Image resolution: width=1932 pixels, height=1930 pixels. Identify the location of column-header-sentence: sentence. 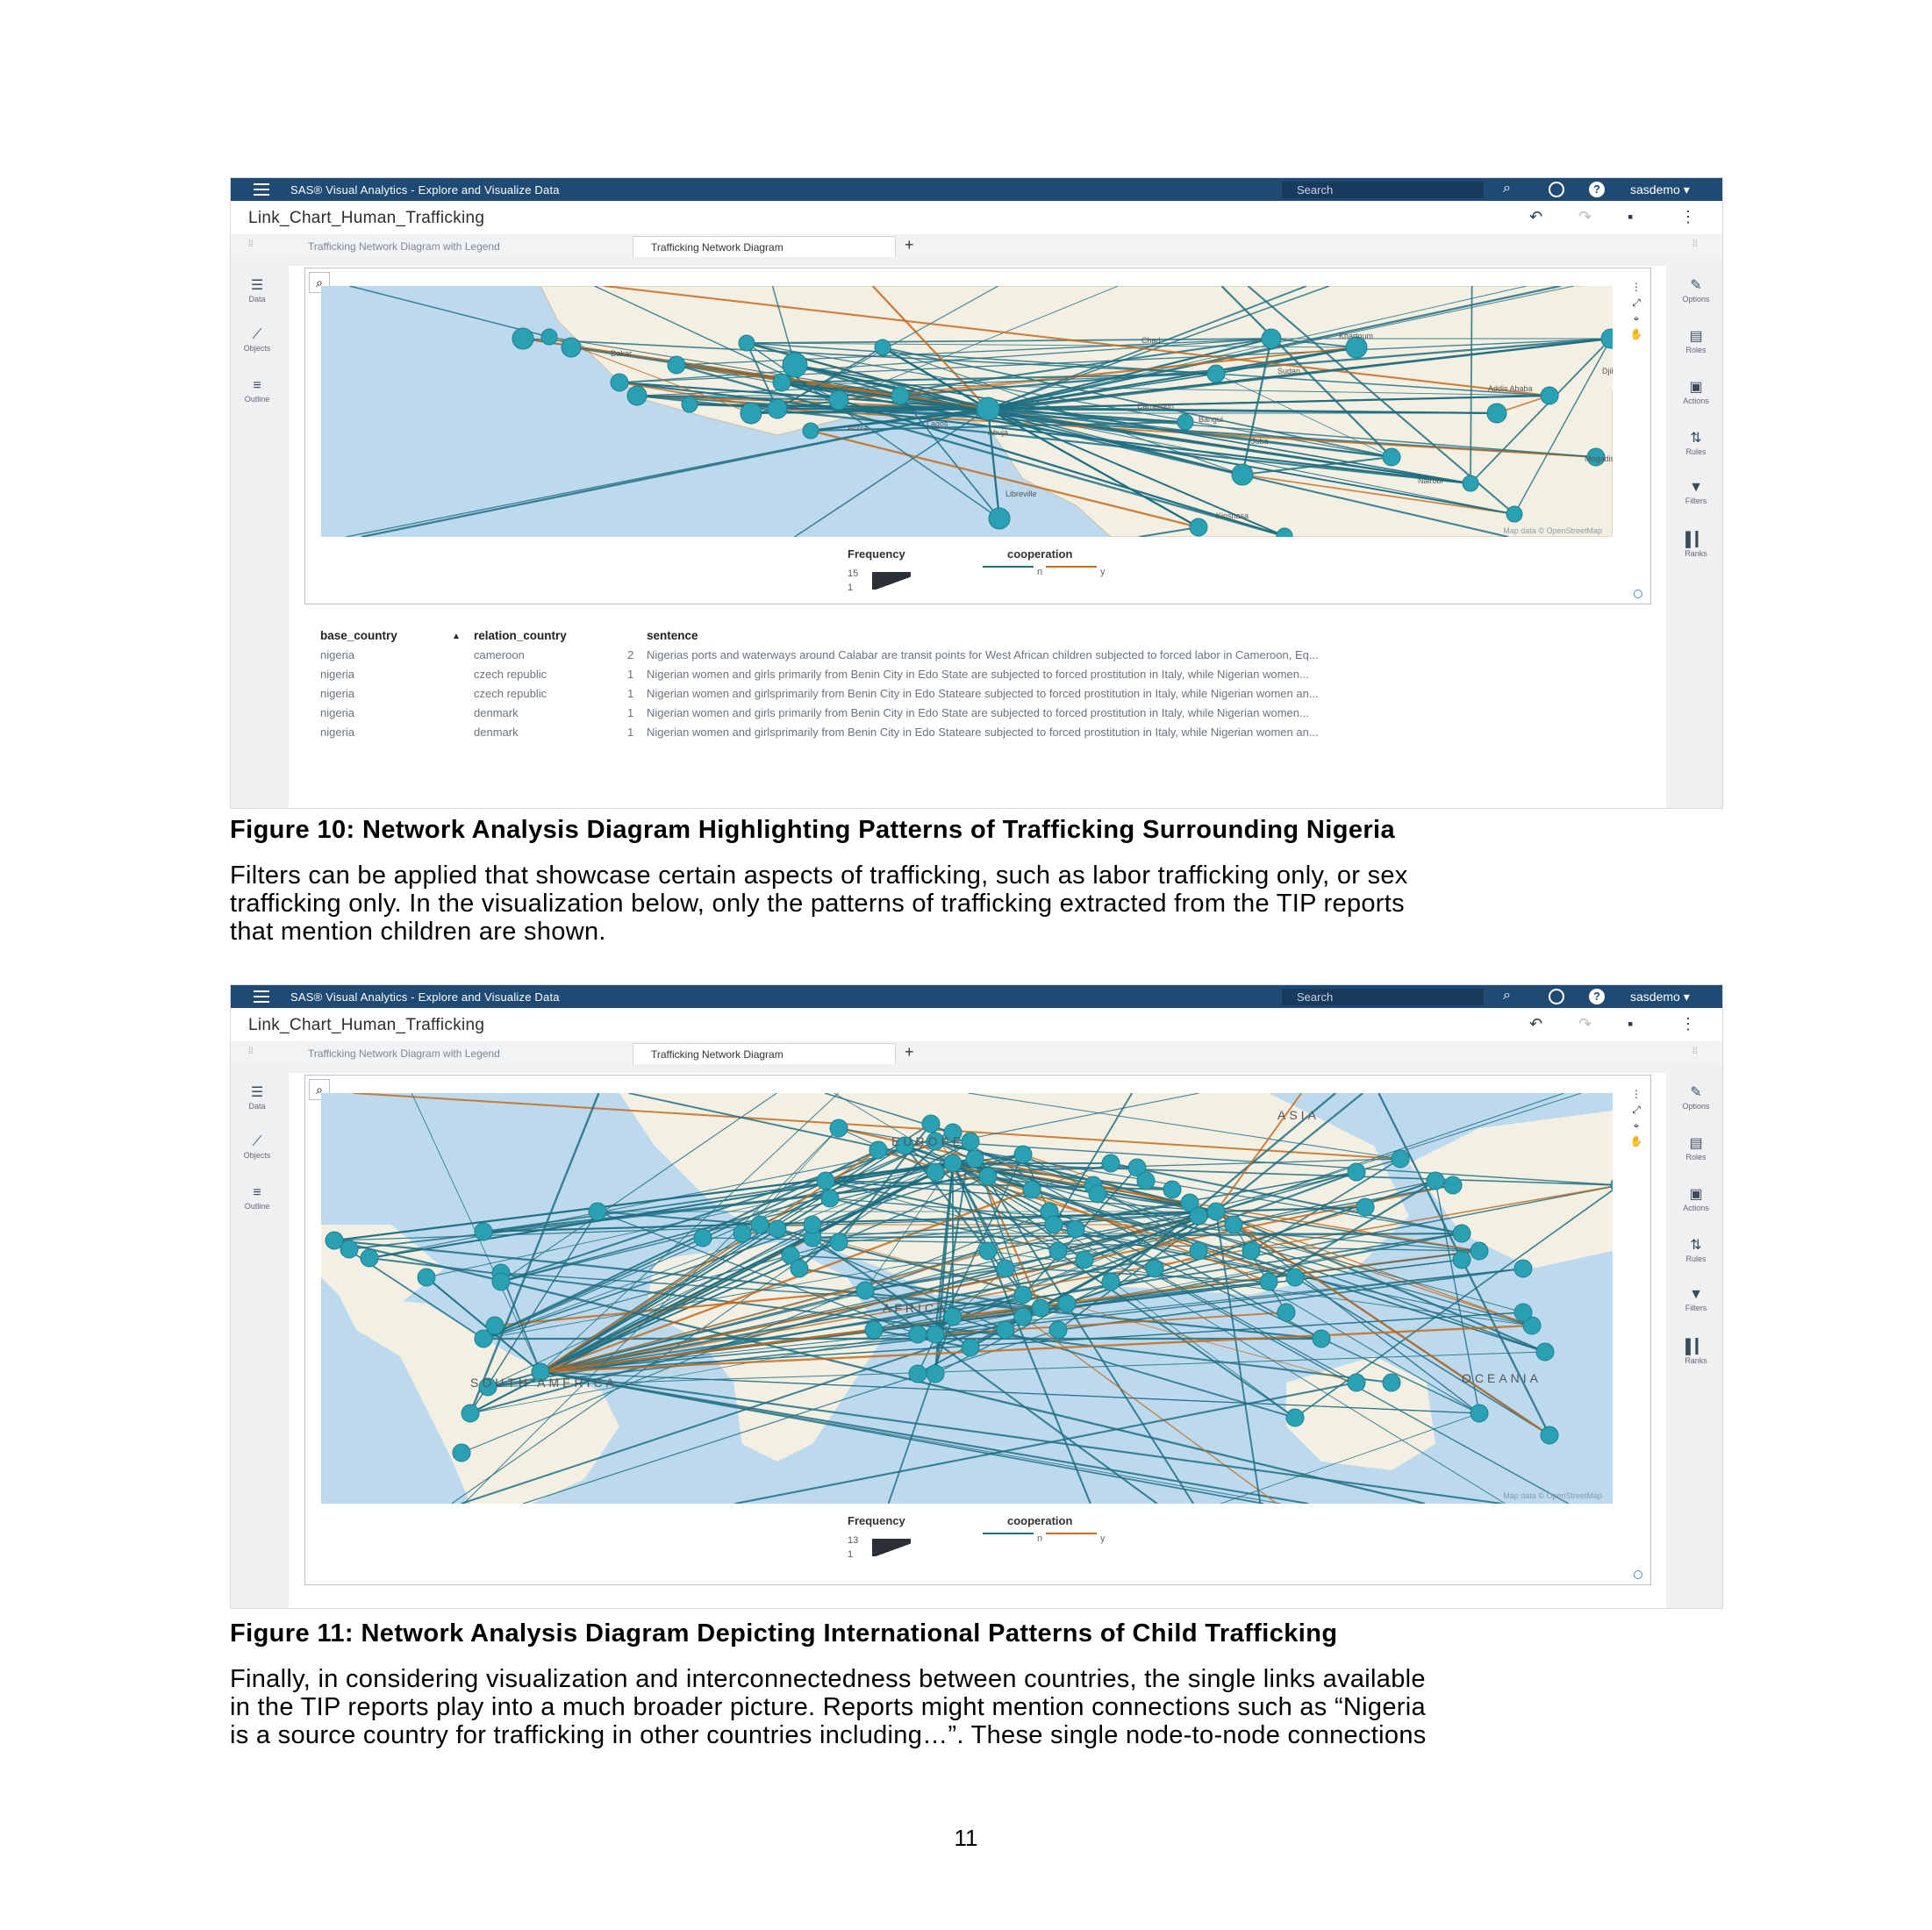
(672, 636).